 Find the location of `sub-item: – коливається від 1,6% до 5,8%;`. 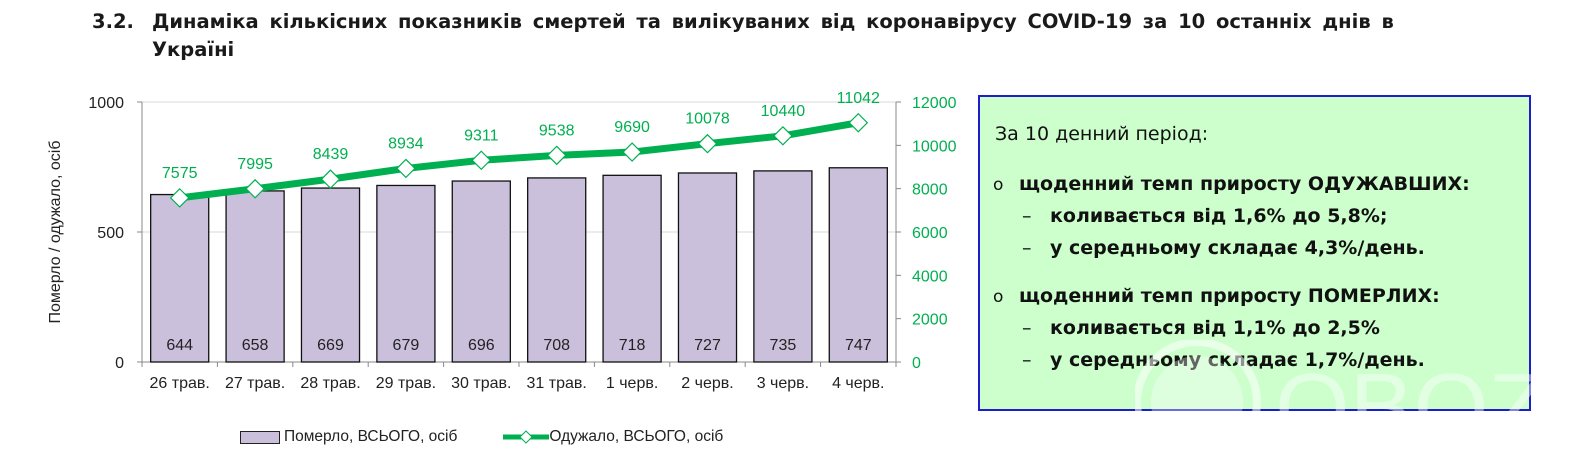

sub-item: – коливається від 1,6% до 5,8%; is located at coordinates (1205, 216).